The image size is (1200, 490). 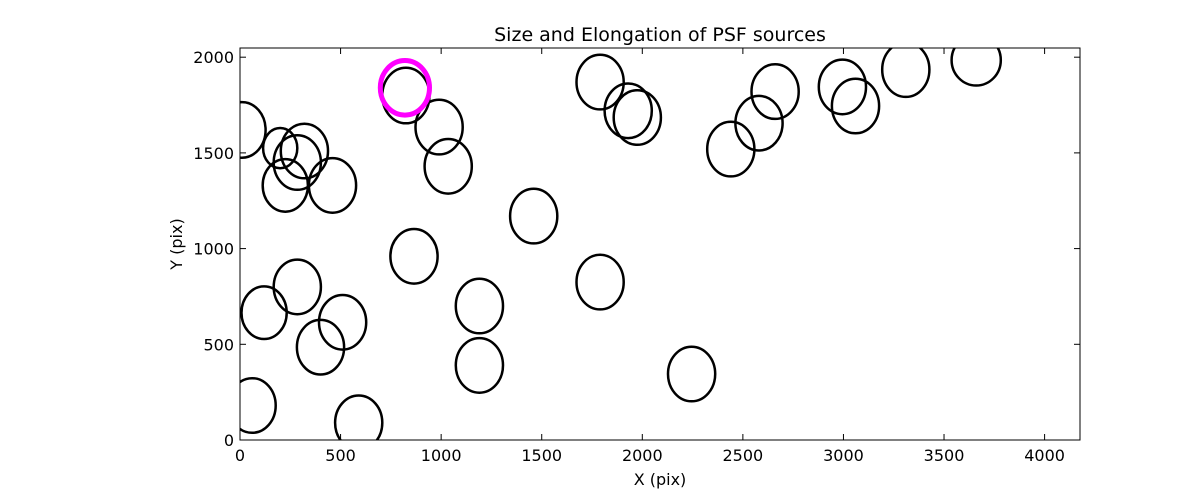 I want to click on x-tick-label: 2500, so click(x=743, y=455).